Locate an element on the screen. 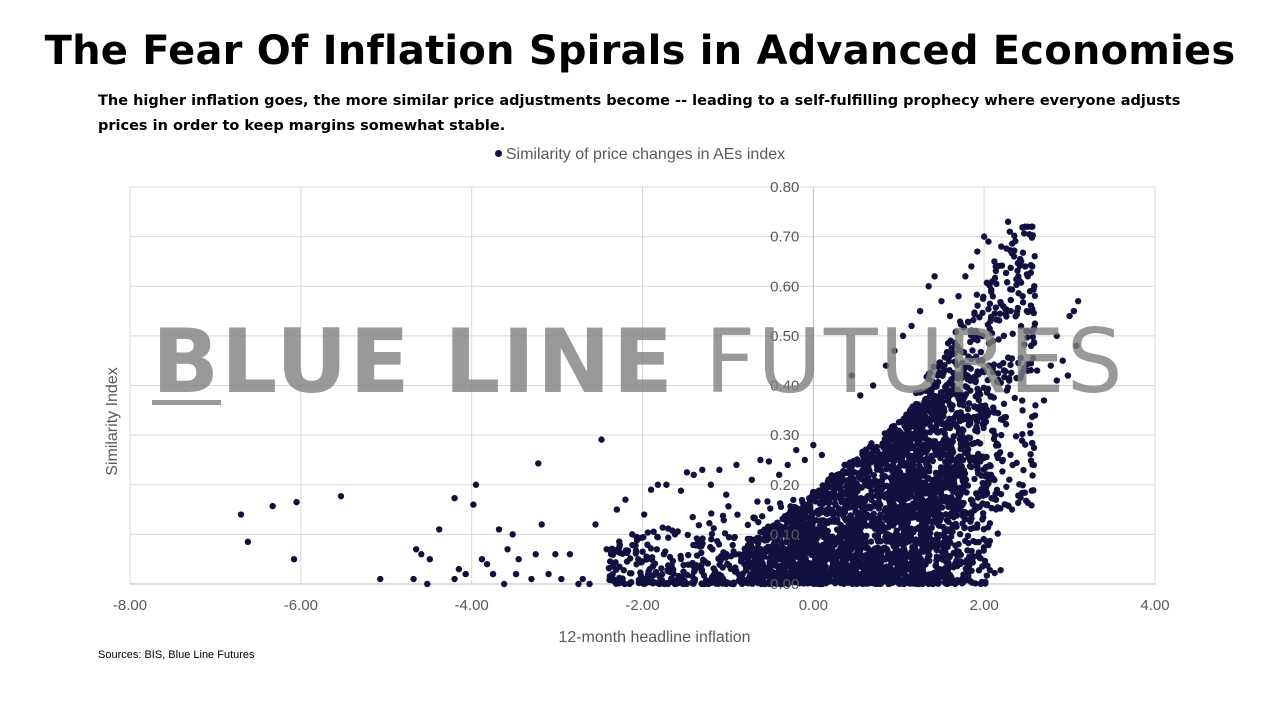 This screenshot has height=720, width=1280. y-tick-label: 0.40 is located at coordinates (784, 386).